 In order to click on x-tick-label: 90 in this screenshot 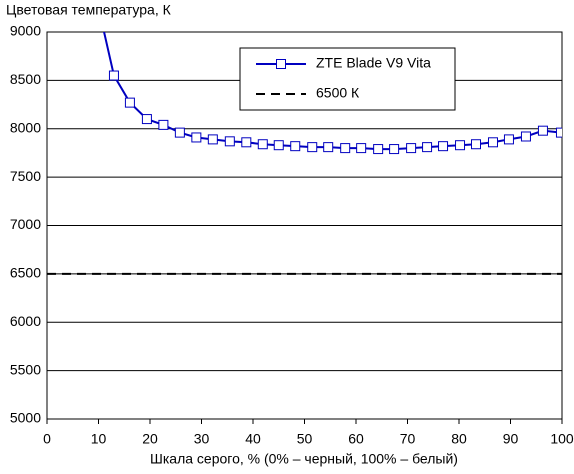, I will do `click(511, 439)`.